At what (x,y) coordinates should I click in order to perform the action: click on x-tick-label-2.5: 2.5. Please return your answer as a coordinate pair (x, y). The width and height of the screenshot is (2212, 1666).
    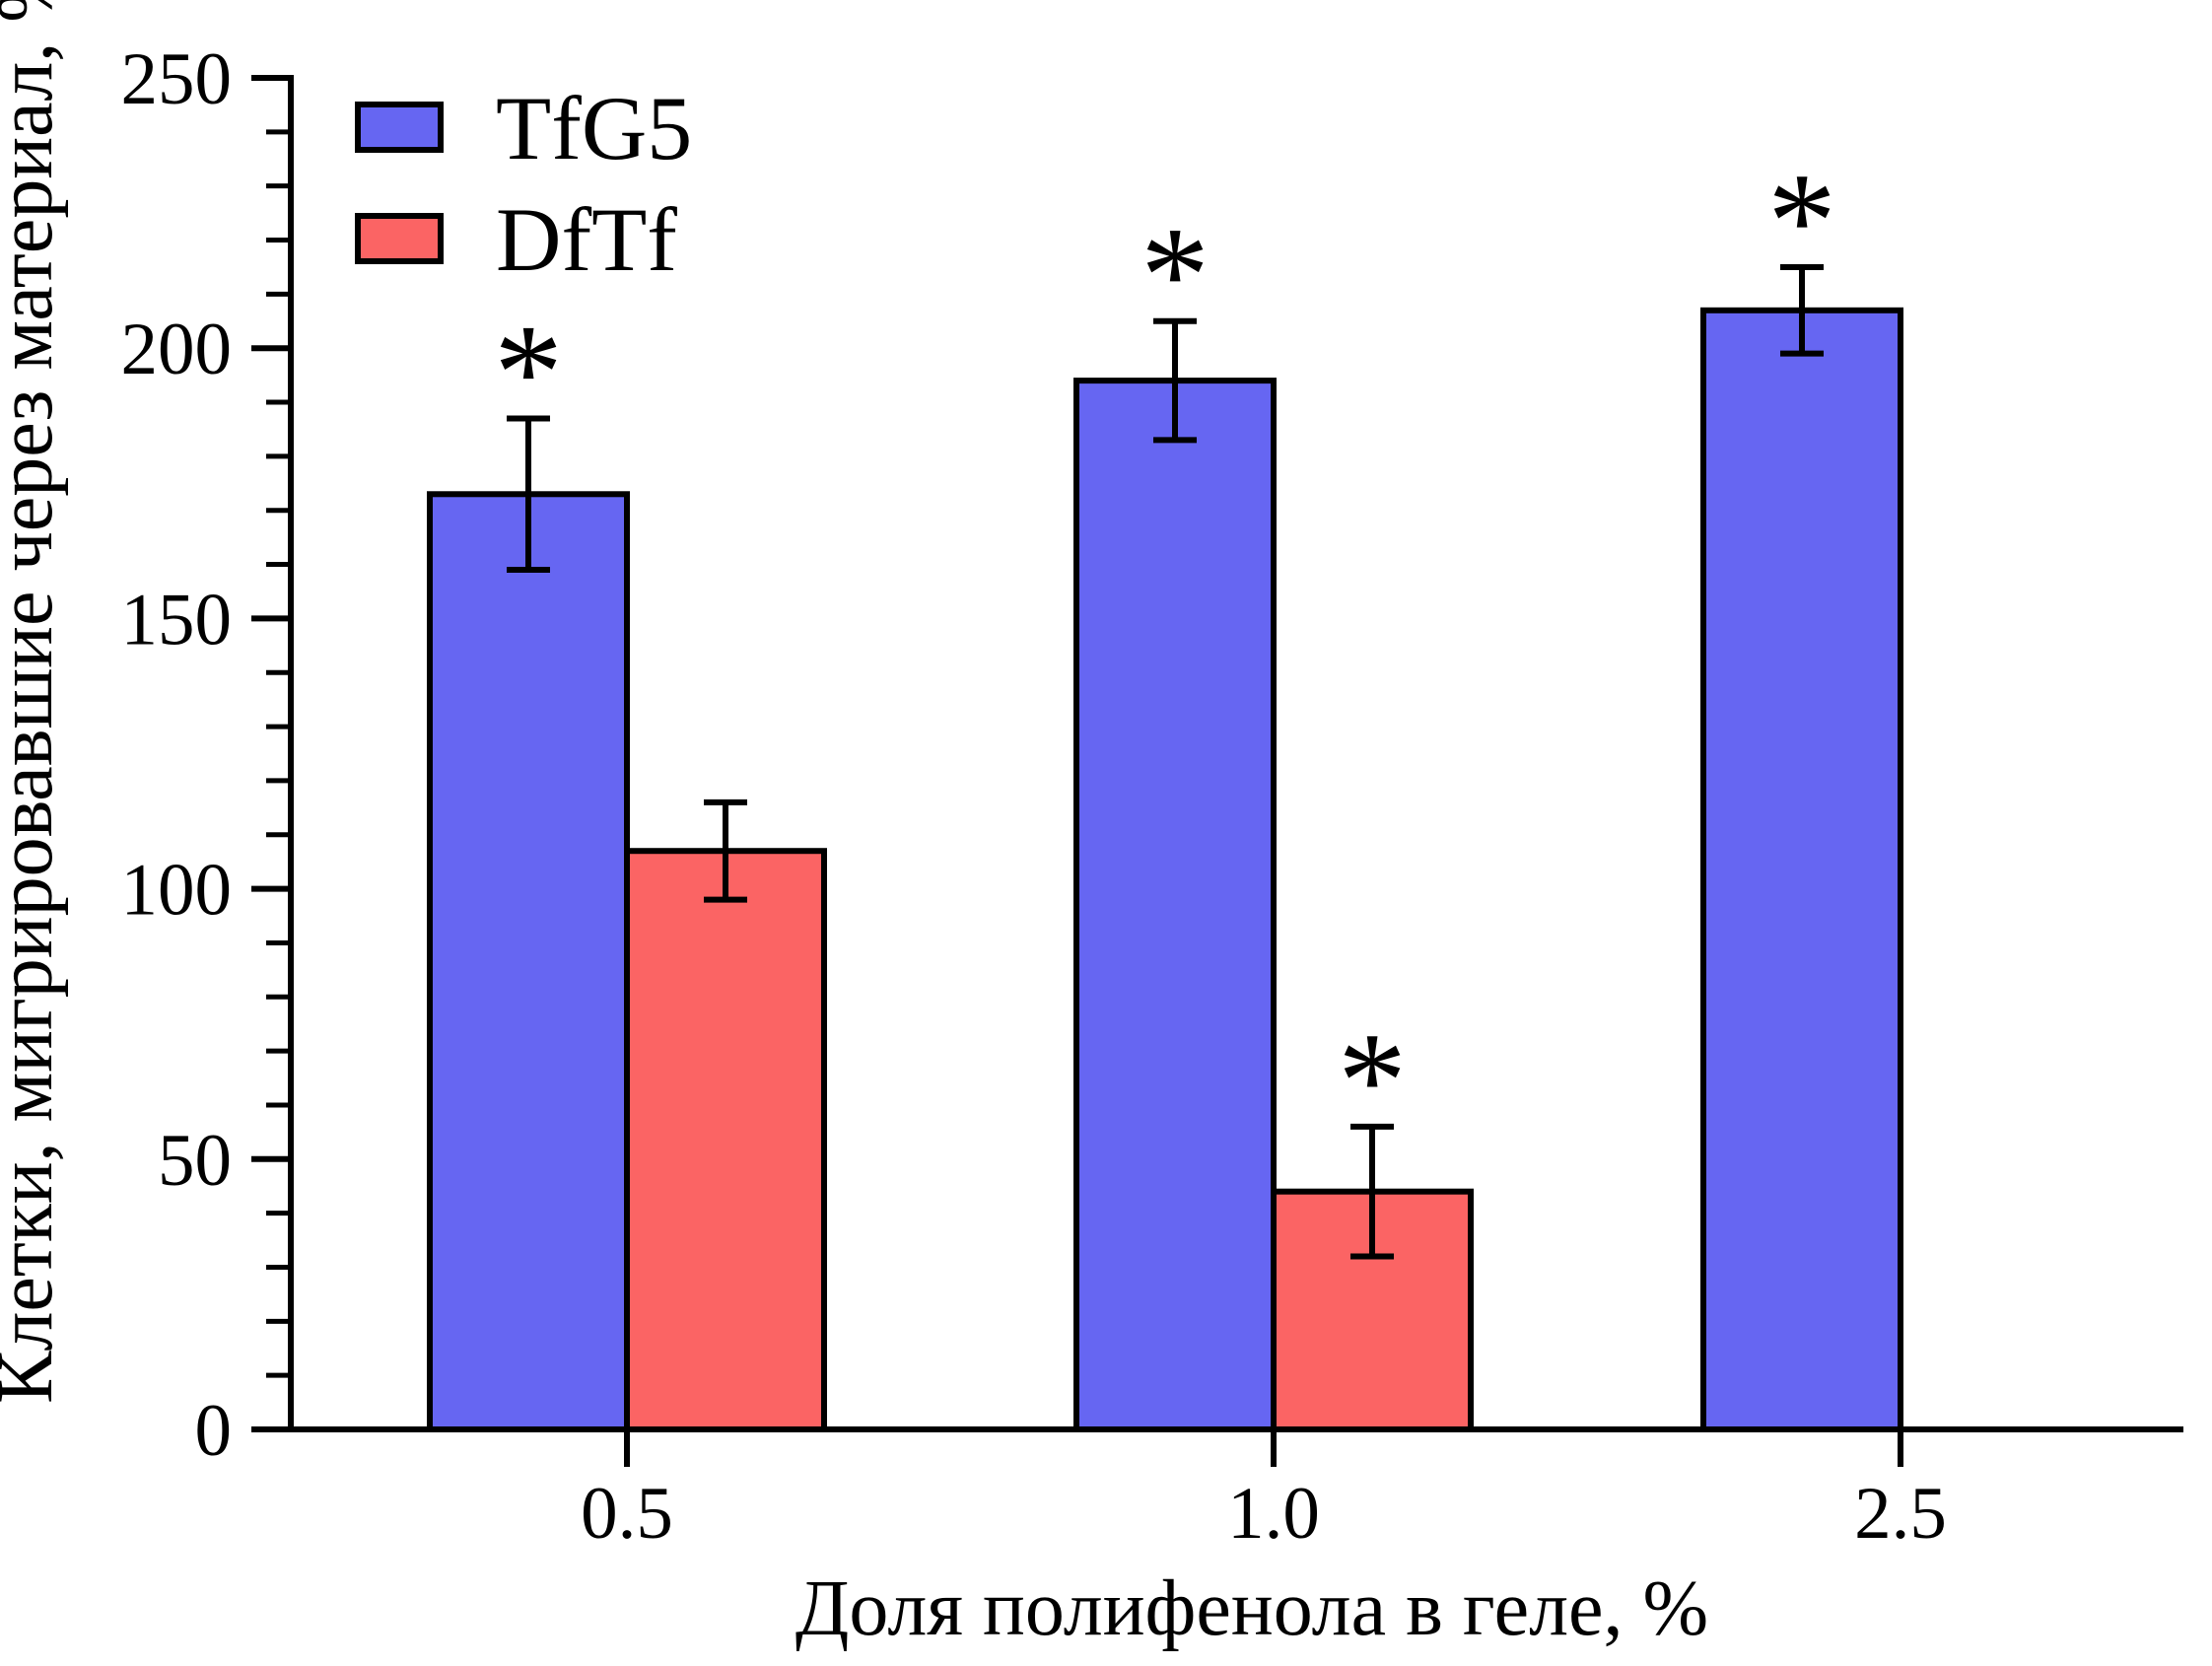
    Looking at the image, I should click on (1901, 1514).